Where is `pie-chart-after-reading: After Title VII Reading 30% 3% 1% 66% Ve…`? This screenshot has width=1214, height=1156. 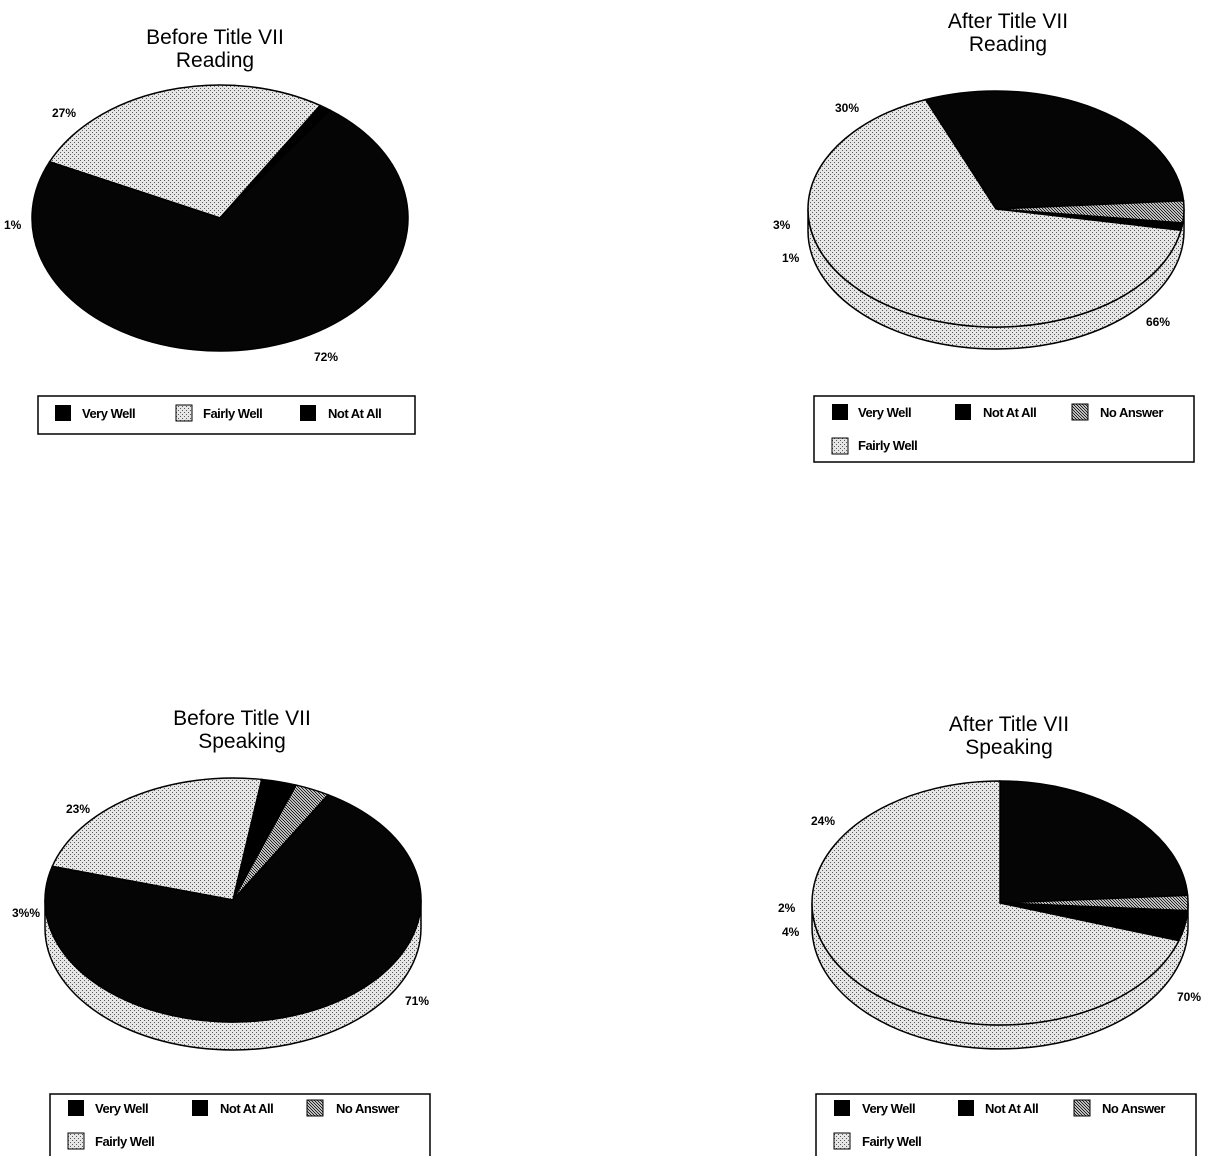 pie-chart-after-reading: After Title VII Reading 30% 3% 1% 66% Ve… is located at coordinates (984, 236).